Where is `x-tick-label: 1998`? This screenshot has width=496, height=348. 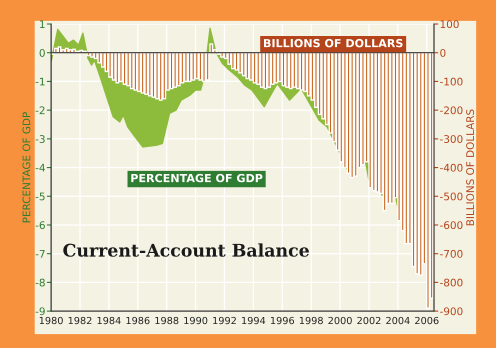
x-tick-label: 1998 is located at coordinates (311, 320).